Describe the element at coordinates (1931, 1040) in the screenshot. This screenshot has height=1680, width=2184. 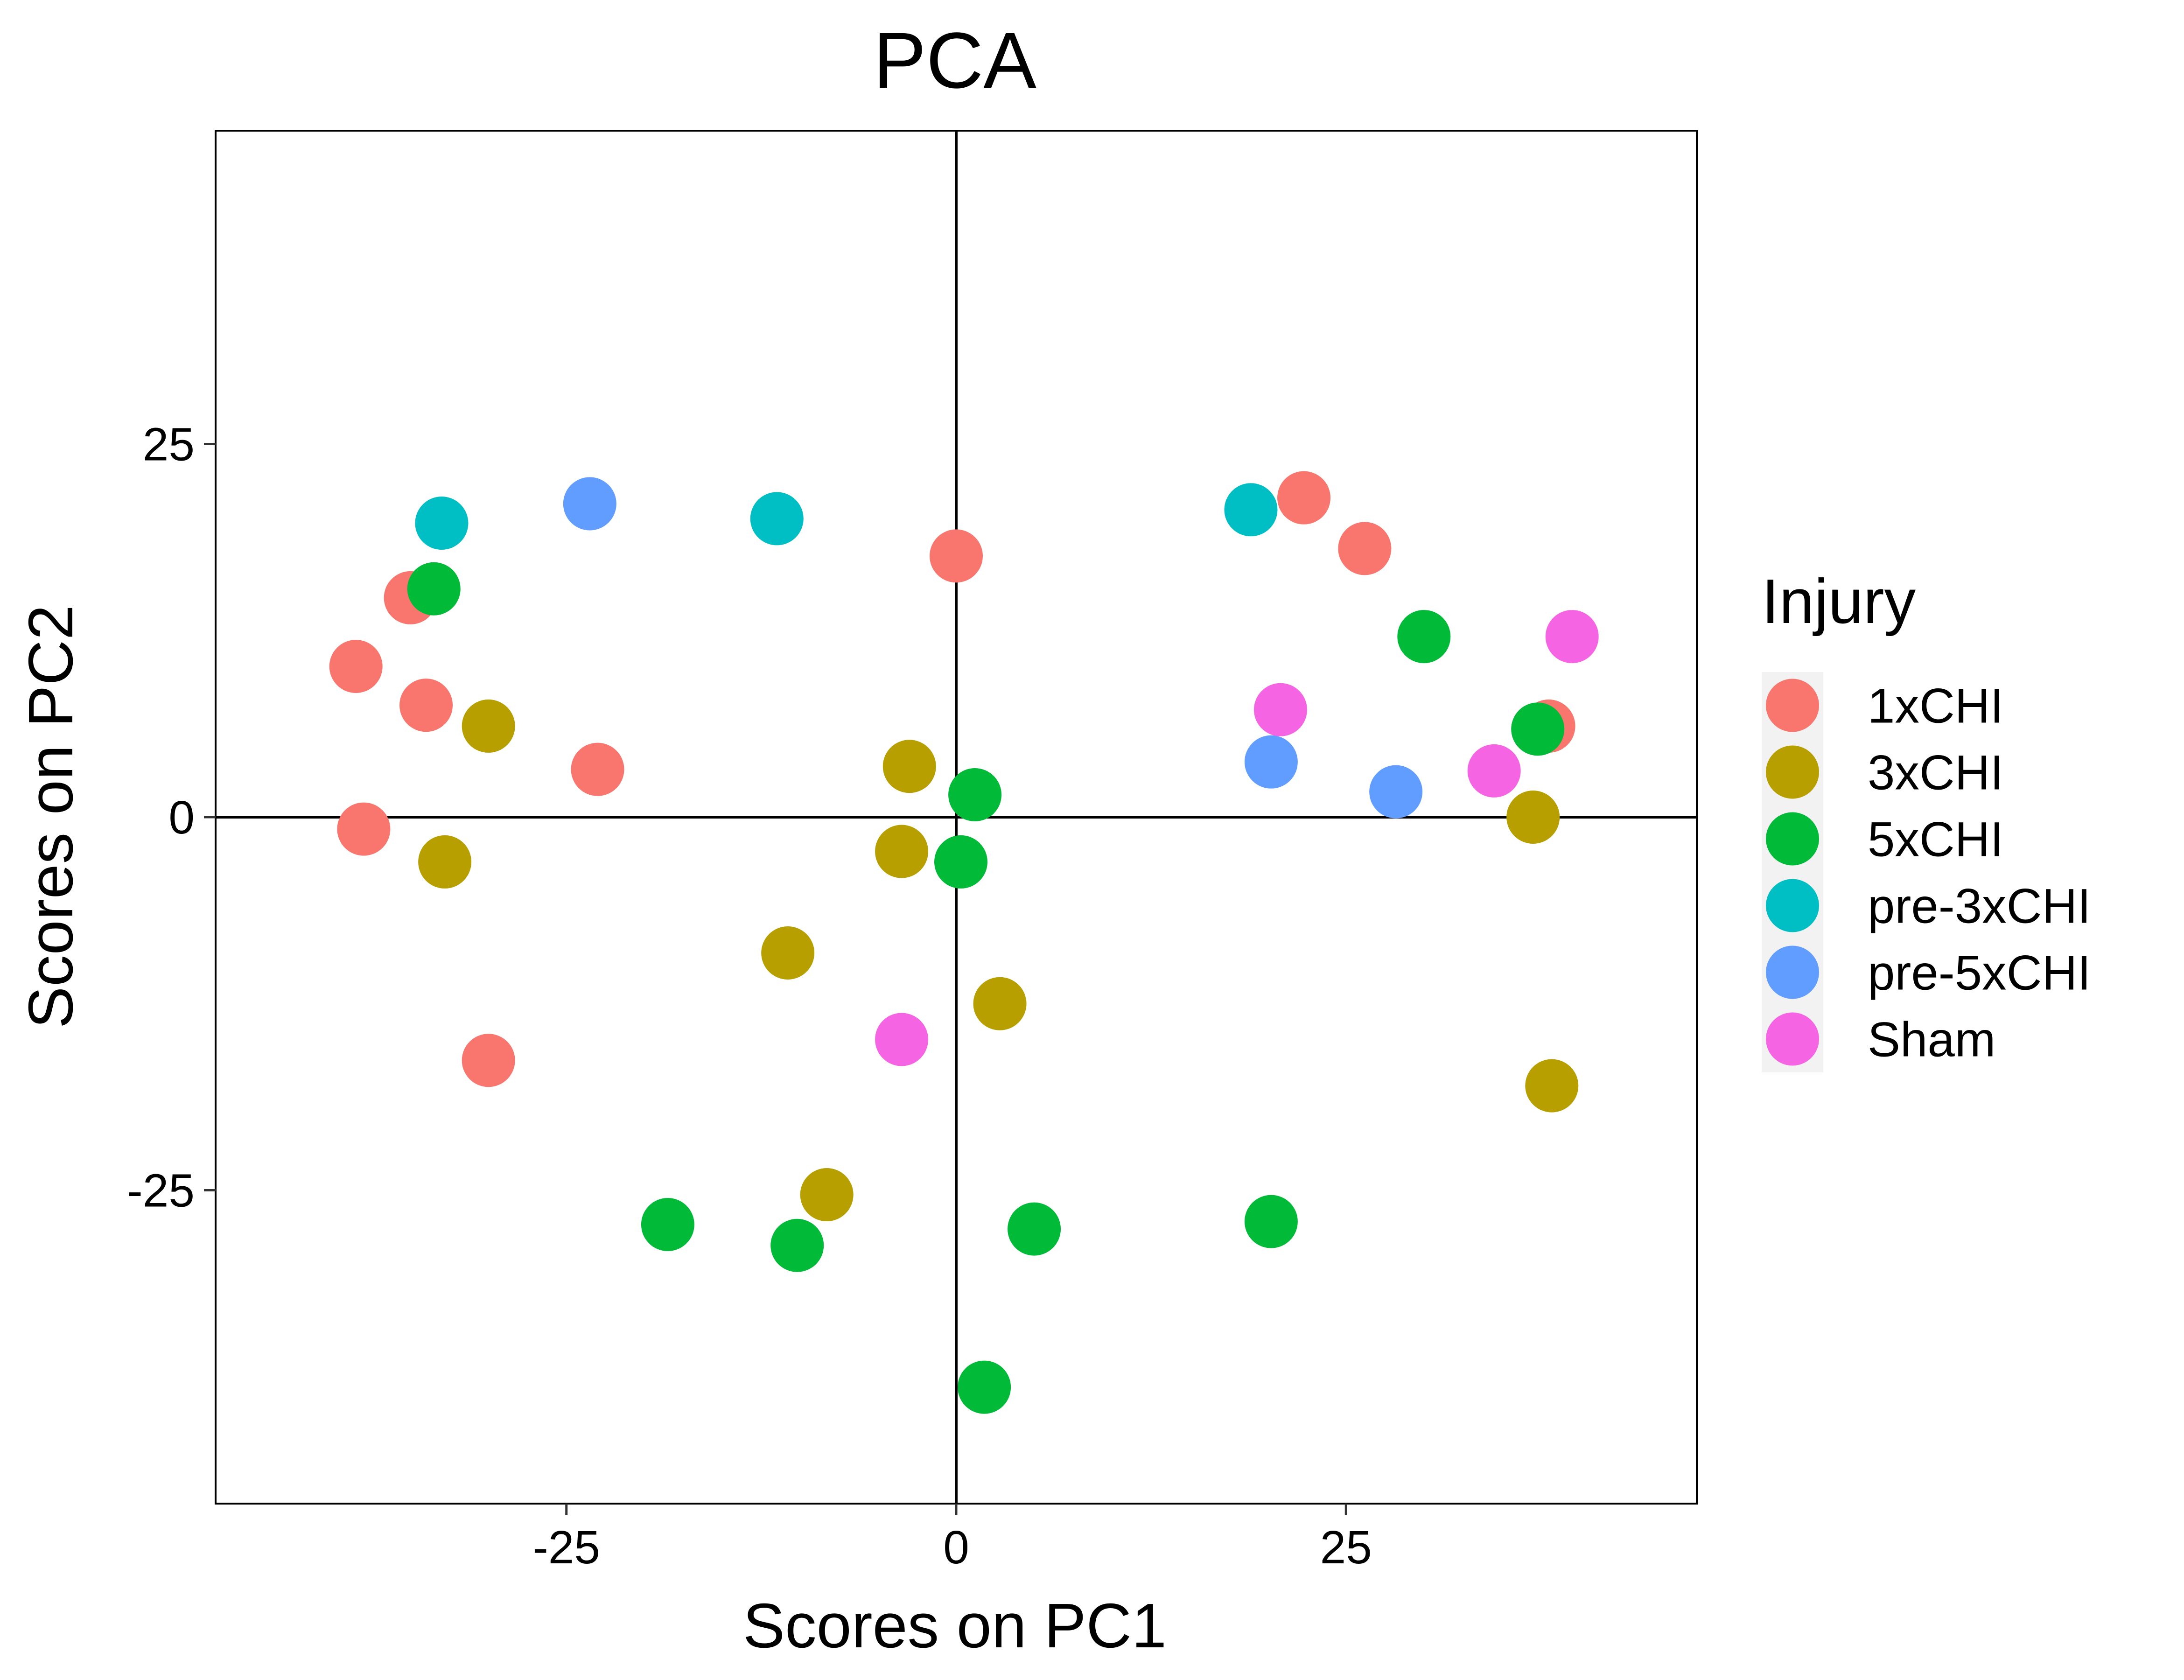
I see `legend-label-sham: Sham` at that location.